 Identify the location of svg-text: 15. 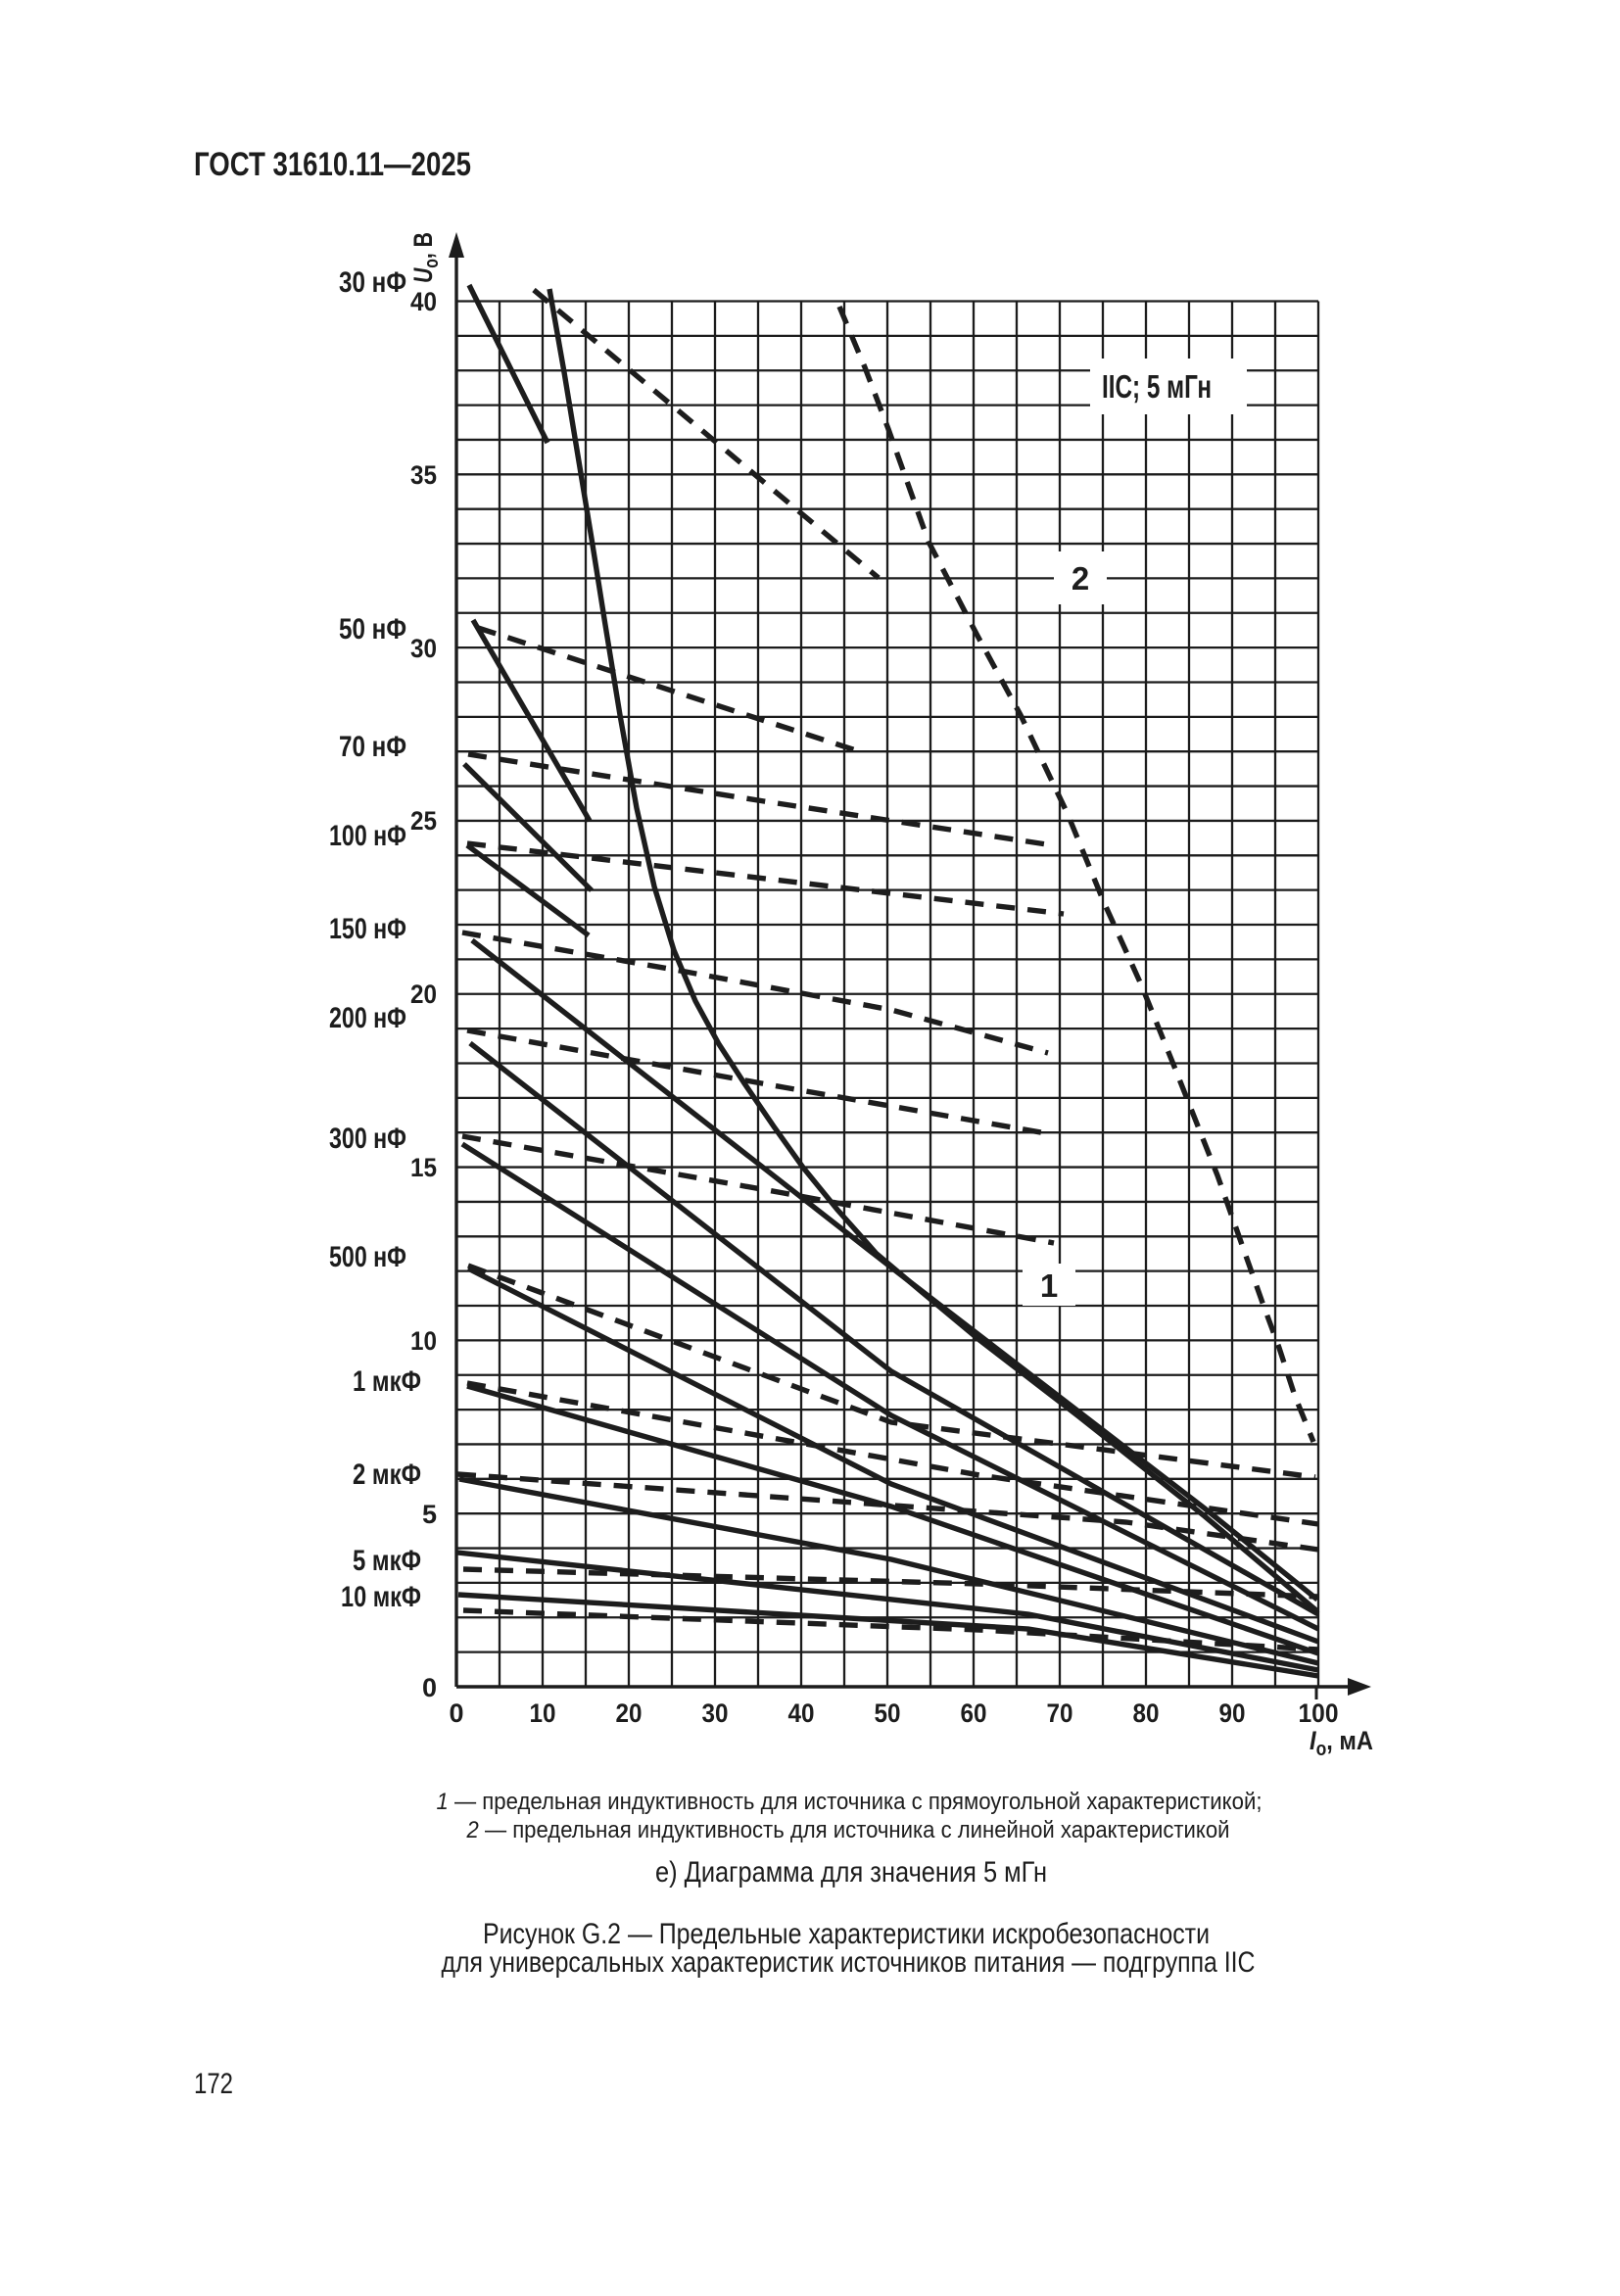
(423, 1167).